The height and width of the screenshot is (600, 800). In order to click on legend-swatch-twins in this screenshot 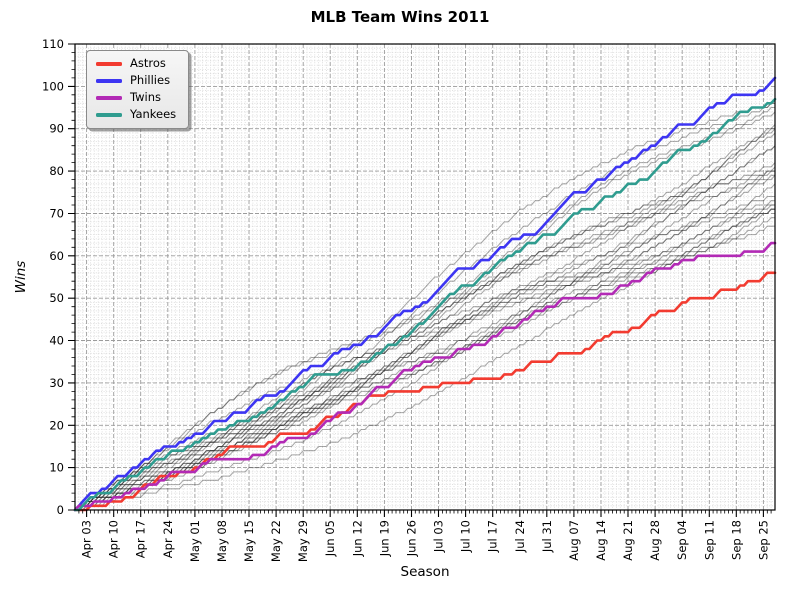, I will do `click(109, 98)`.